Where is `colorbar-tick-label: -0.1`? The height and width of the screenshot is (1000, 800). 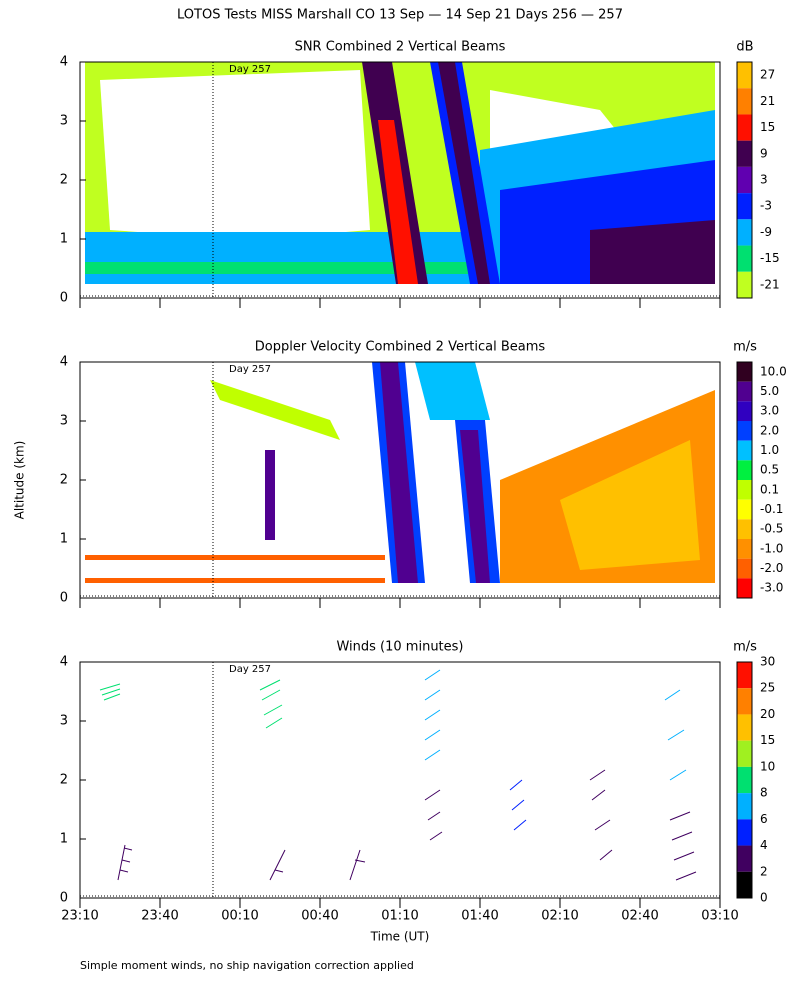
colorbar-tick-label: -0.1 is located at coordinates (771, 509).